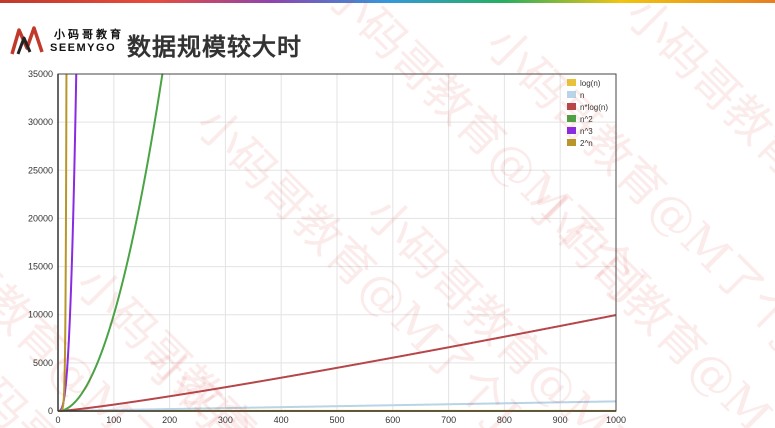  Describe the element at coordinates (89, 35) in the screenshot. I see `logo-chinese-text: 小码哥教育` at that location.